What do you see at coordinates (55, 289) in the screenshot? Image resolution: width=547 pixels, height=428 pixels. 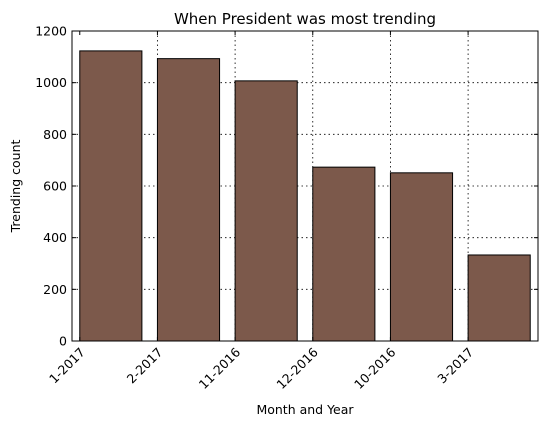 I see `y-tick-label: 200` at bounding box center [55, 289].